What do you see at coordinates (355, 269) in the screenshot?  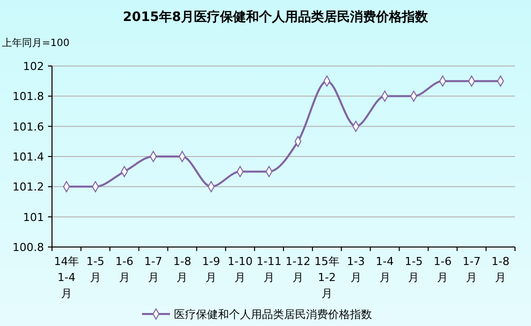 I see `x-tick-label: 1-3月` at bounding box center [355, 269].